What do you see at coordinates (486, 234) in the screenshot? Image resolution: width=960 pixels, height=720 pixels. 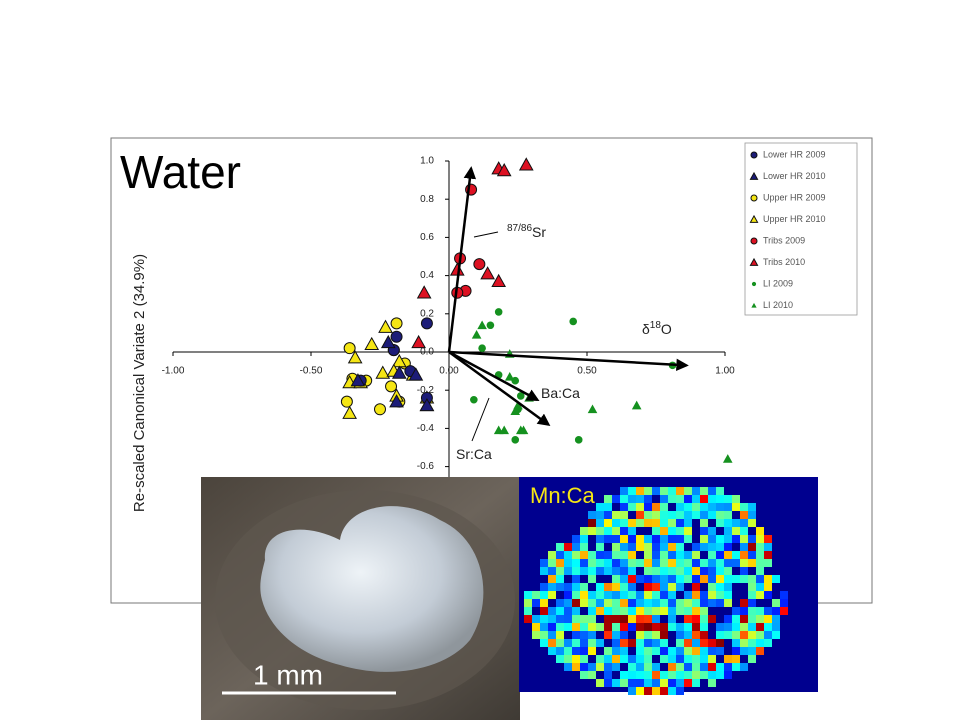 I see `leader-line` at bounding box center [486, 234].